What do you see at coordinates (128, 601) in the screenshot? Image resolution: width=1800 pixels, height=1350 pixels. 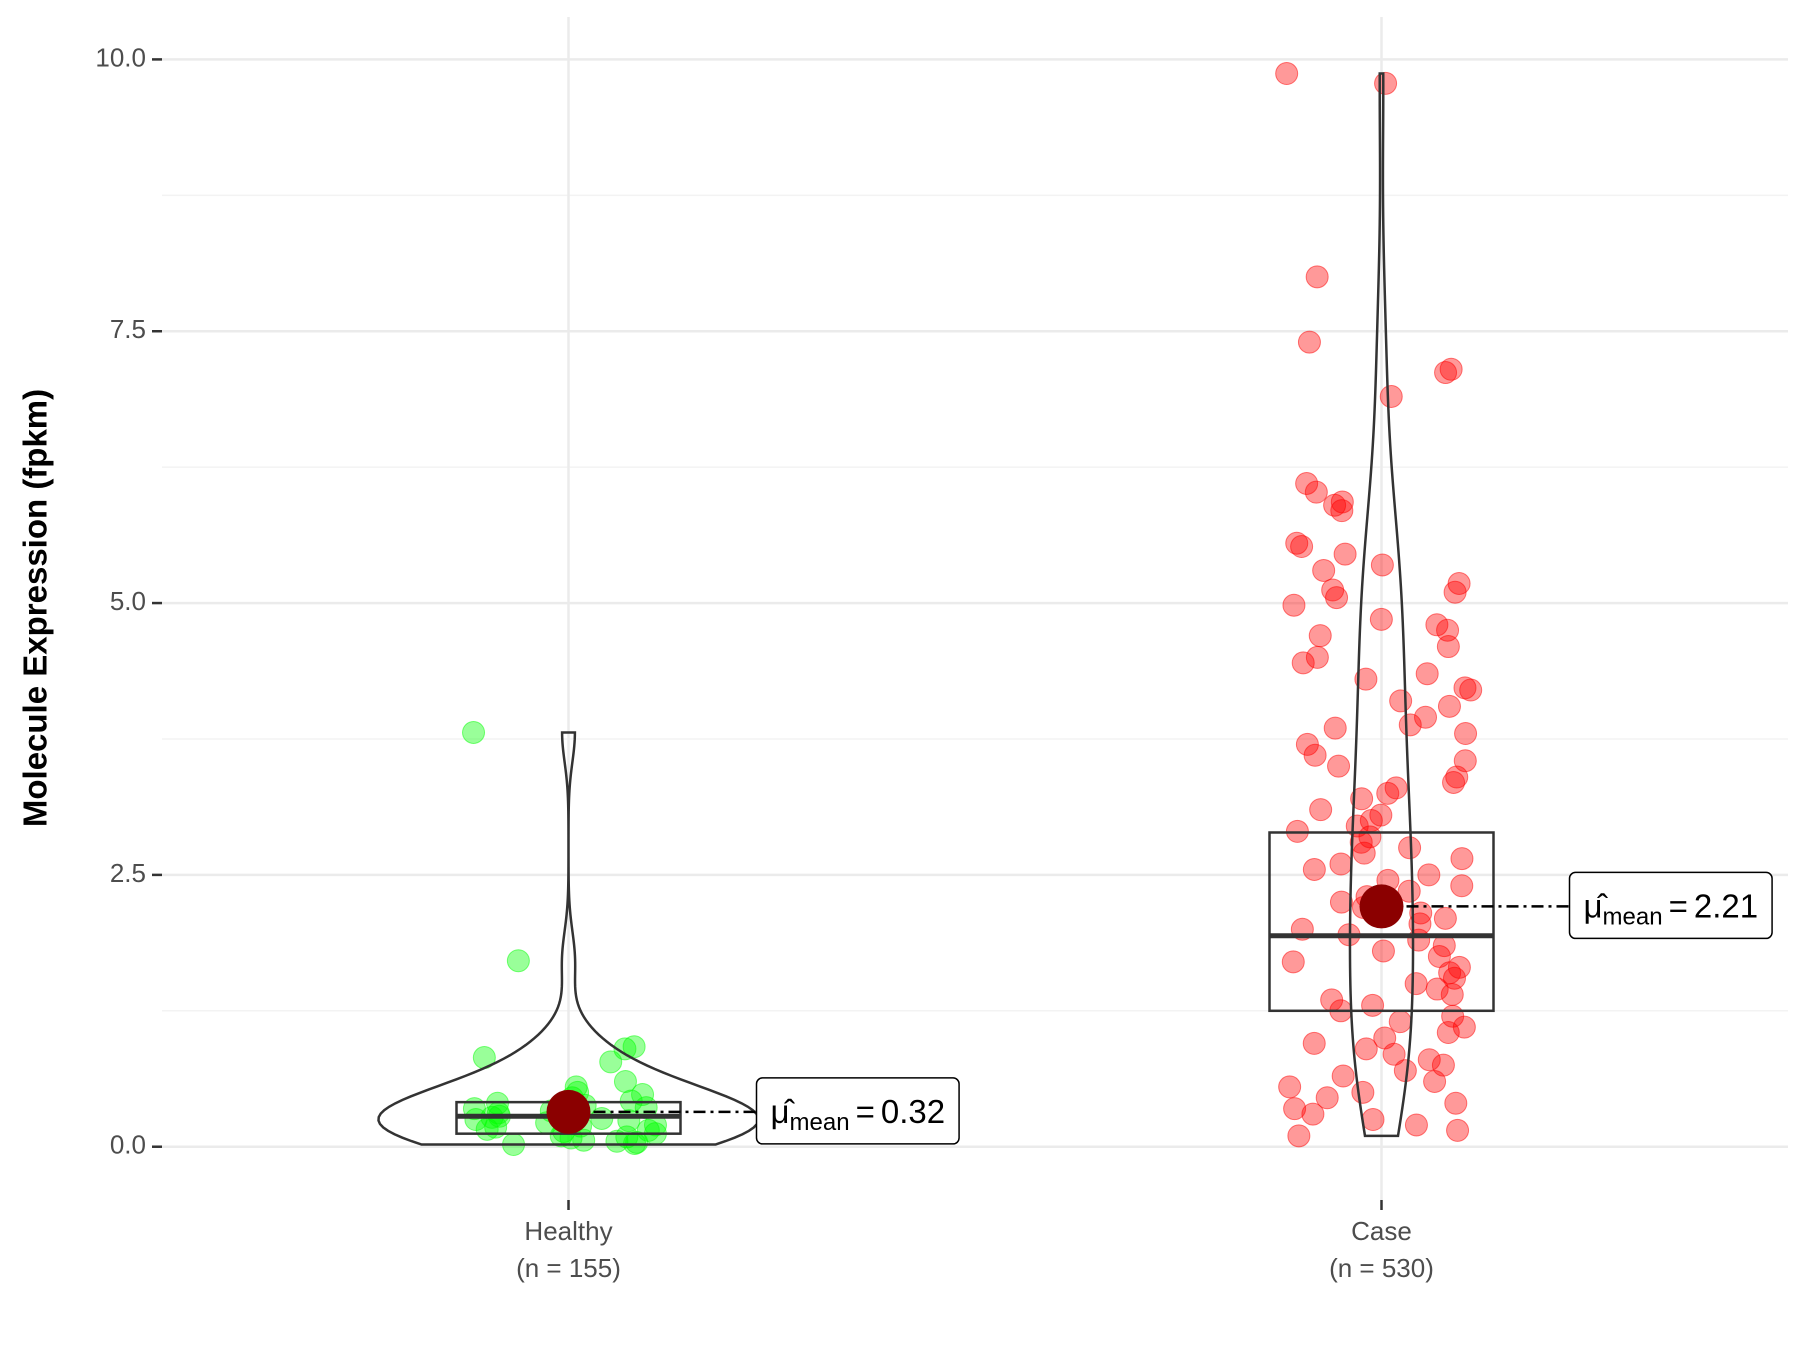 I see `y-tick-label: 5.0` at bounding box center [128, 601].